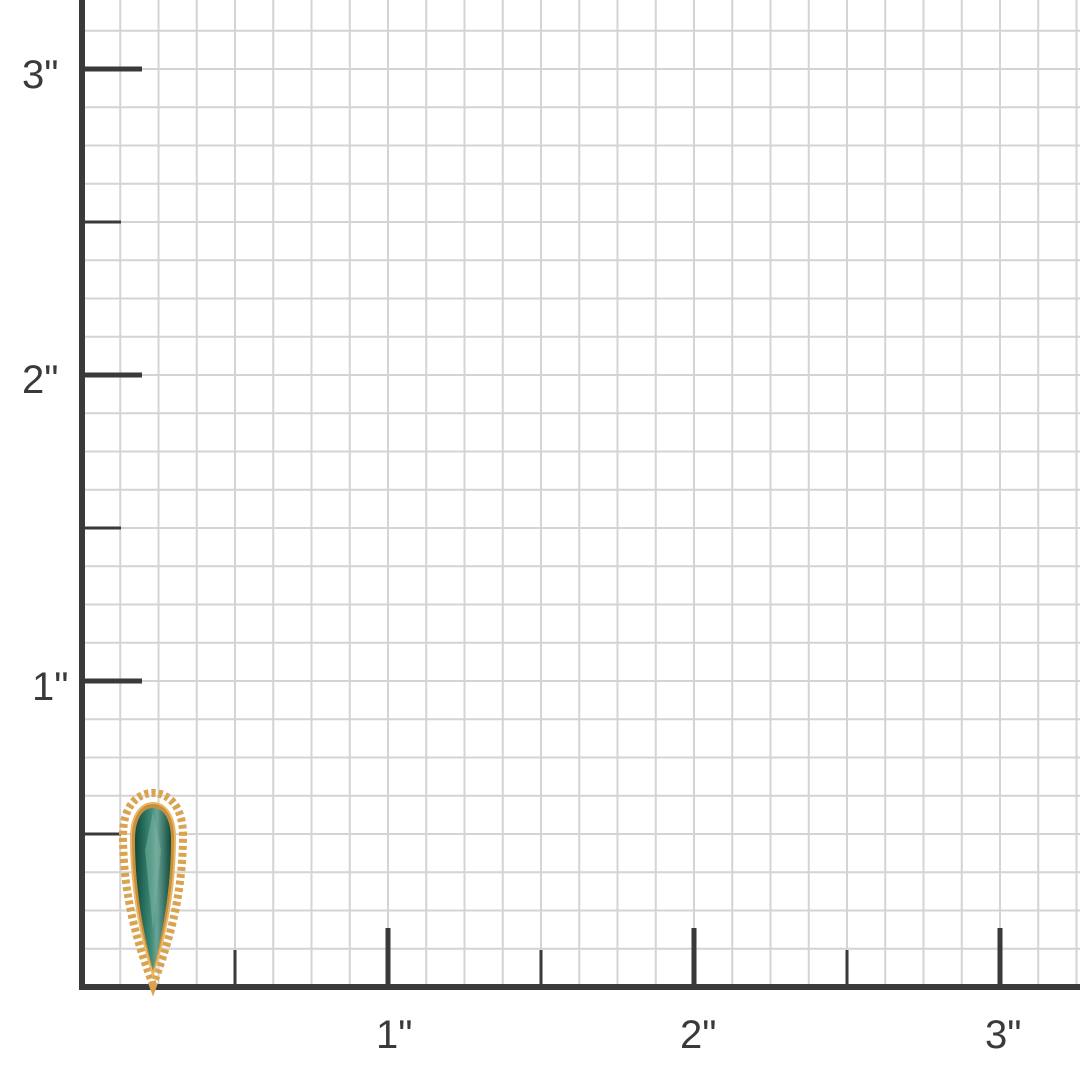 Image resolution: width=1080 pixels, height=1080 pixels. I want to click on x-label-2: 2", so click(698, 1035).